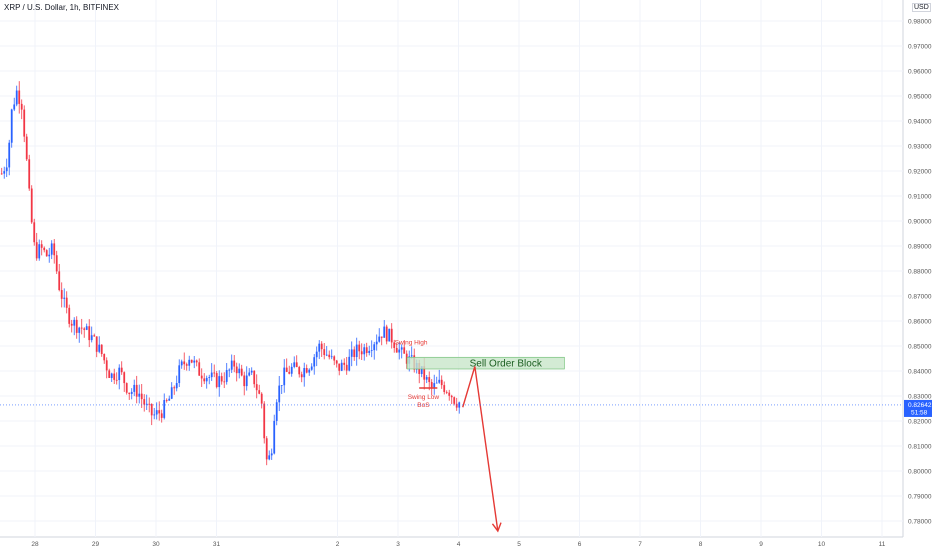  Describe the element at coordinates (920, 472) in the screenshot. I see `y-tick-label: 0.80000` at that location.